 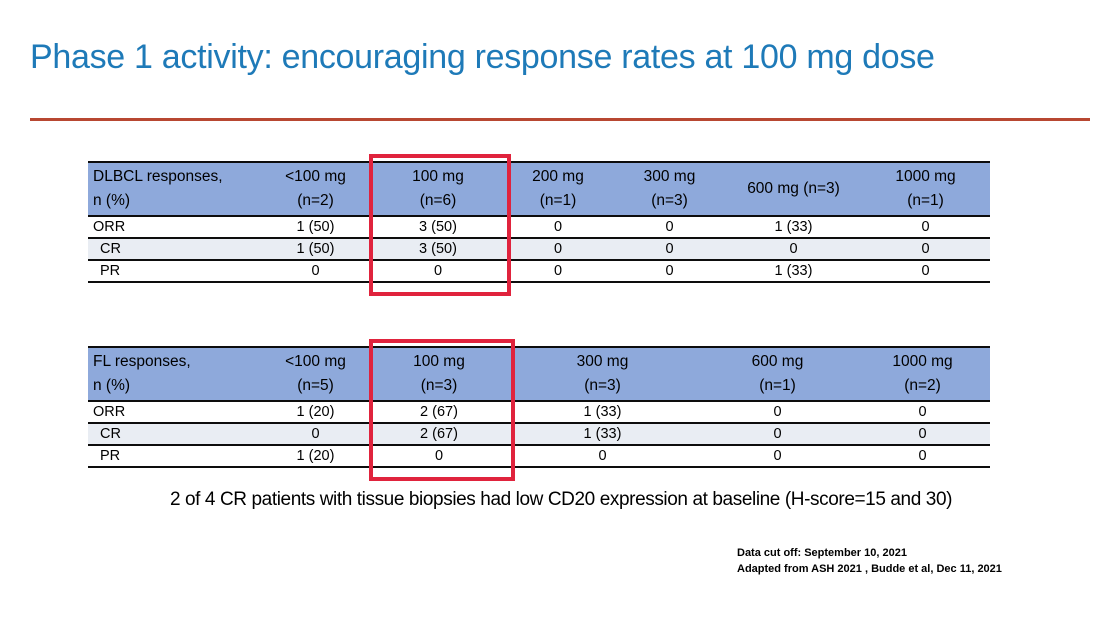 What do you see at coordinates (142, 361) in the screenshot?
I see `table-title-line: FL responses,` at bounding box center [142, 361].